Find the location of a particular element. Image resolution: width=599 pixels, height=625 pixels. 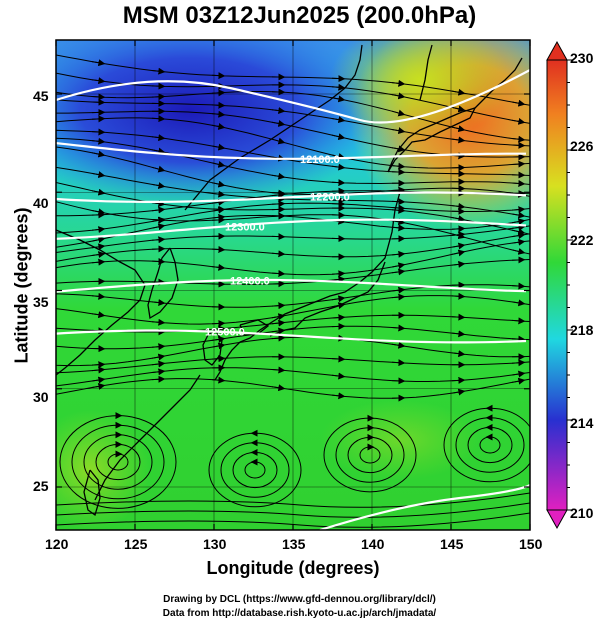

colorbar is located at coordinates (559, 285).